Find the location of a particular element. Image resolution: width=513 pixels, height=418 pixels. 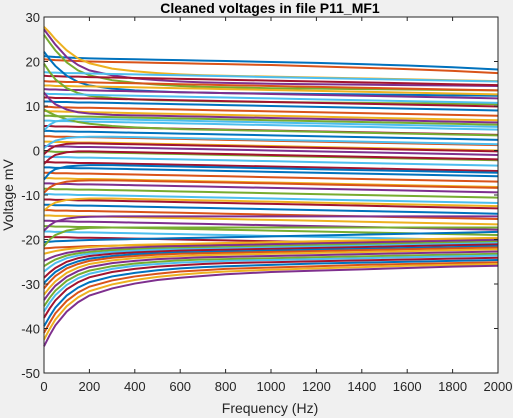

y-tick-label: -50 is located at coordinates (30, 373).